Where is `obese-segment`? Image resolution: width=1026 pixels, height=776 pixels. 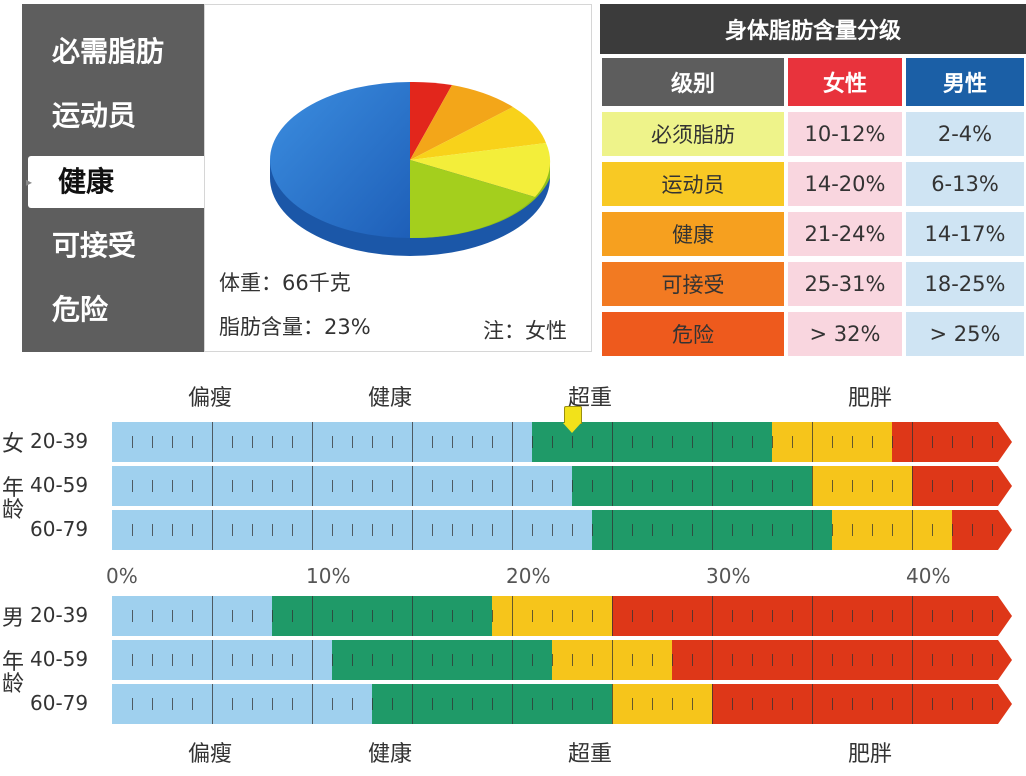 obese-segment is located at coordinates (835, 660).